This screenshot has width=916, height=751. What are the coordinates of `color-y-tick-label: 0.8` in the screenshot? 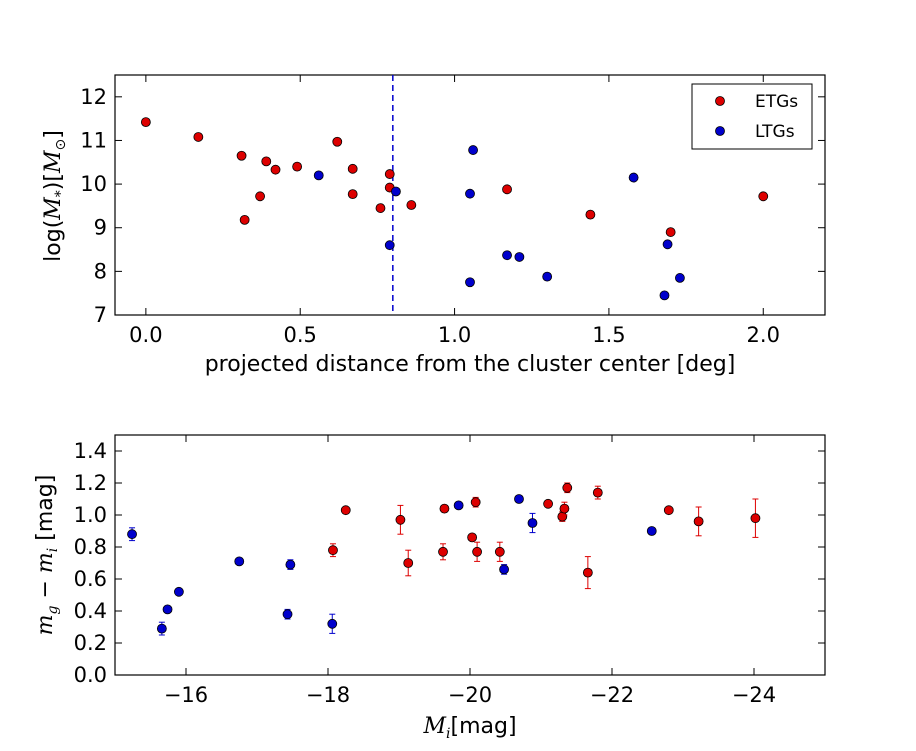 It's located at (90, 547).